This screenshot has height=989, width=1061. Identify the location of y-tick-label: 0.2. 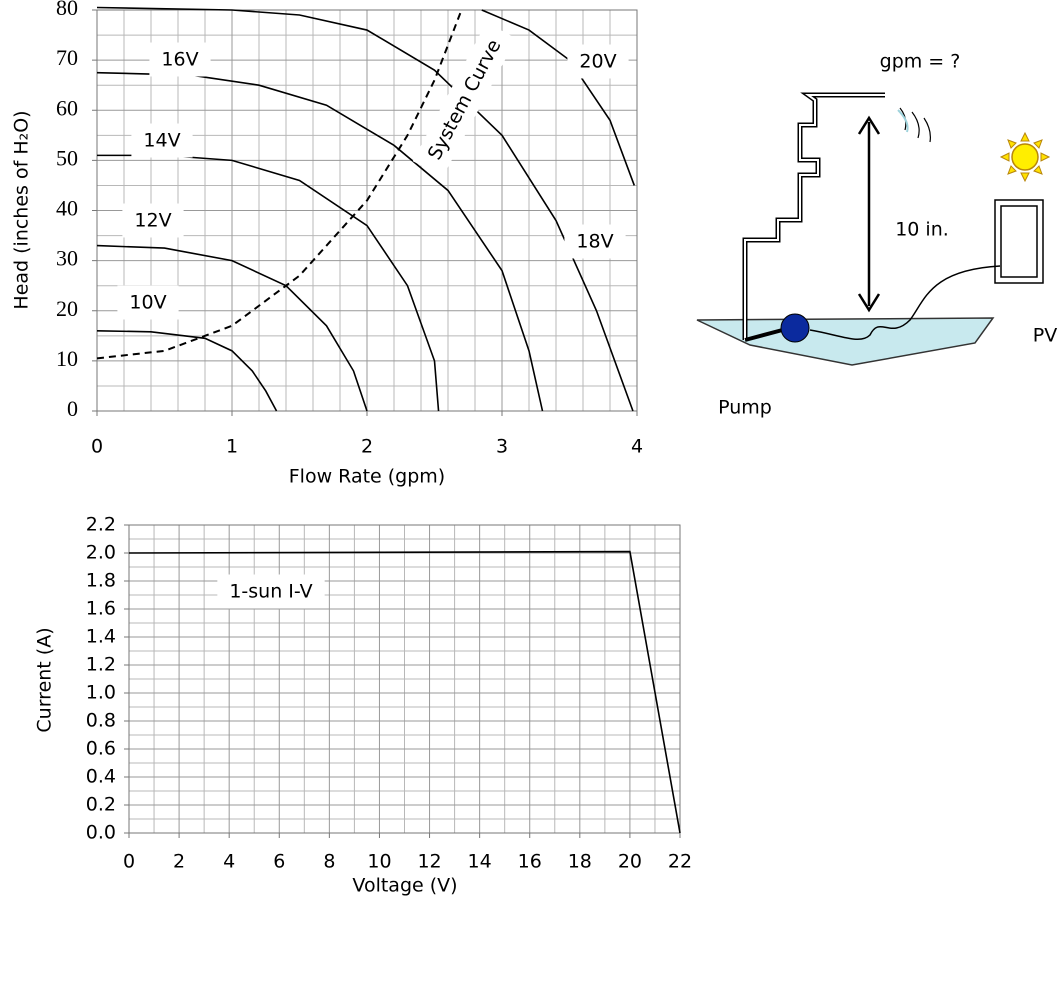
(101, 805).